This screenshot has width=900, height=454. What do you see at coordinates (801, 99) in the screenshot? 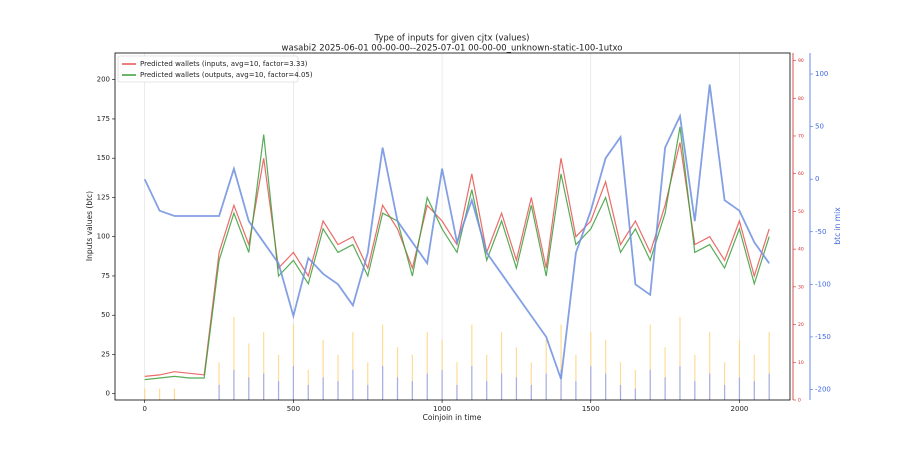
I see `y2-tick-label: 80` at bounding box center [801, 99].